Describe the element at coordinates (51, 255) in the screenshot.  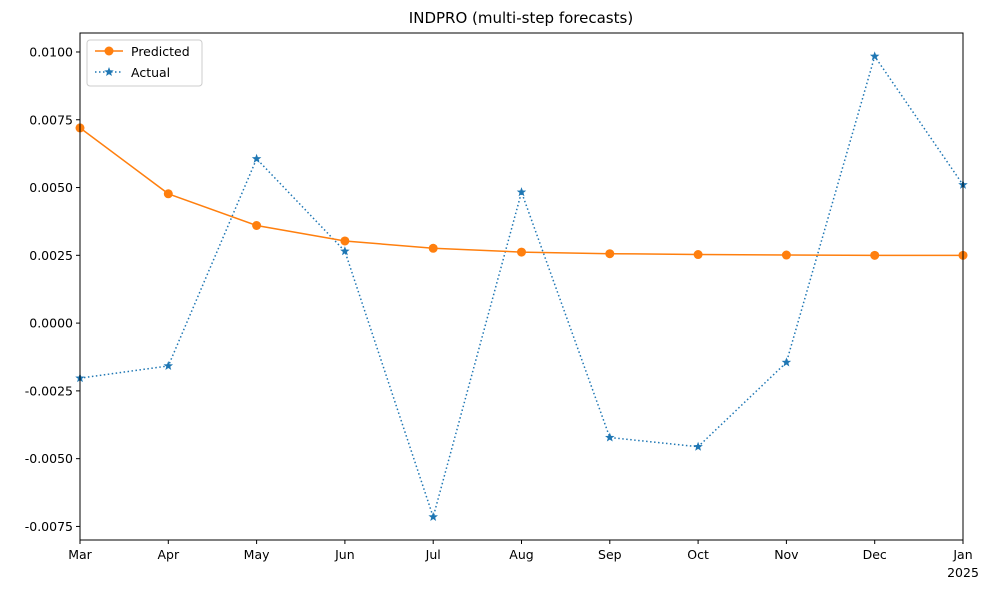
I see `y-tick-label: 0.0025` at that location.